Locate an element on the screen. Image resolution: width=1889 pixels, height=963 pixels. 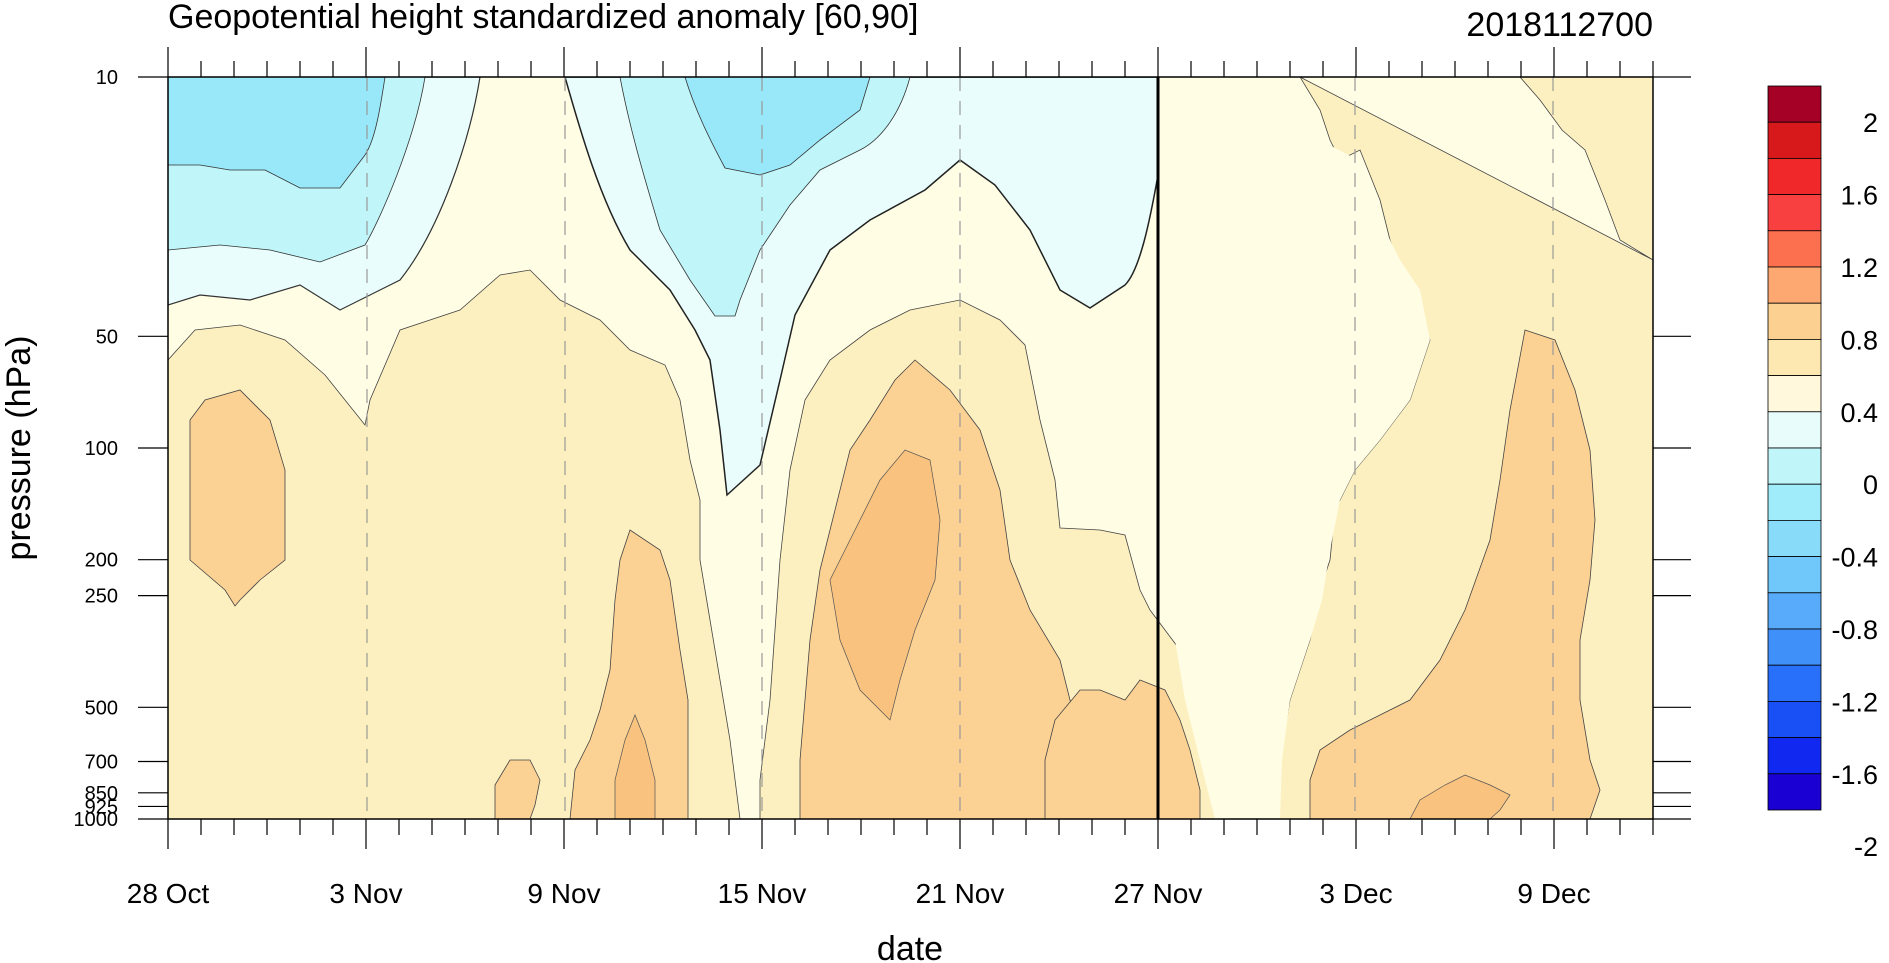
colorbar-label: 0.4 is located at coordinates (1859, 413).